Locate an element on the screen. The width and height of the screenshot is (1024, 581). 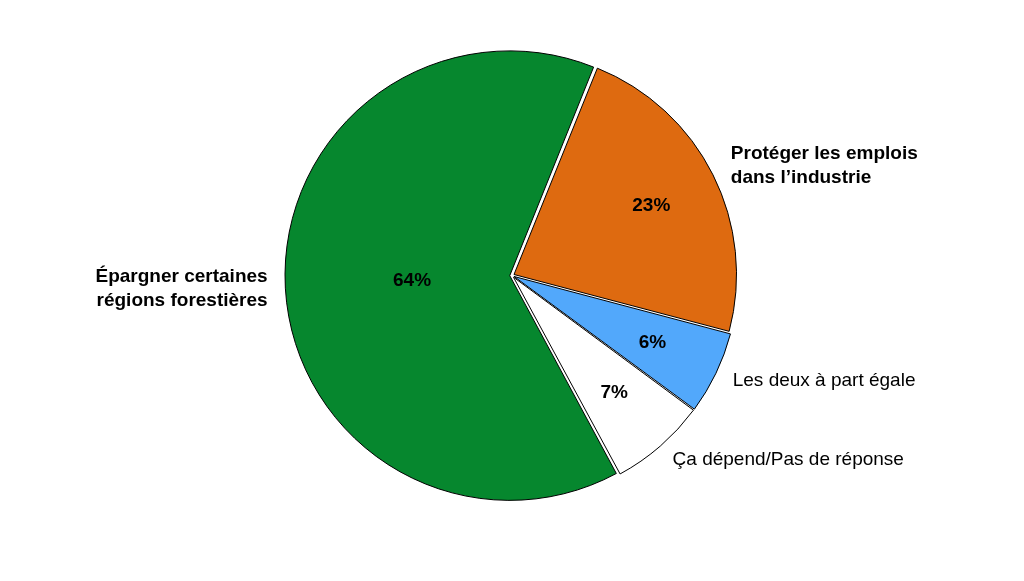
slice-label: Les deux à part égale is located at coordinates (824, 380).